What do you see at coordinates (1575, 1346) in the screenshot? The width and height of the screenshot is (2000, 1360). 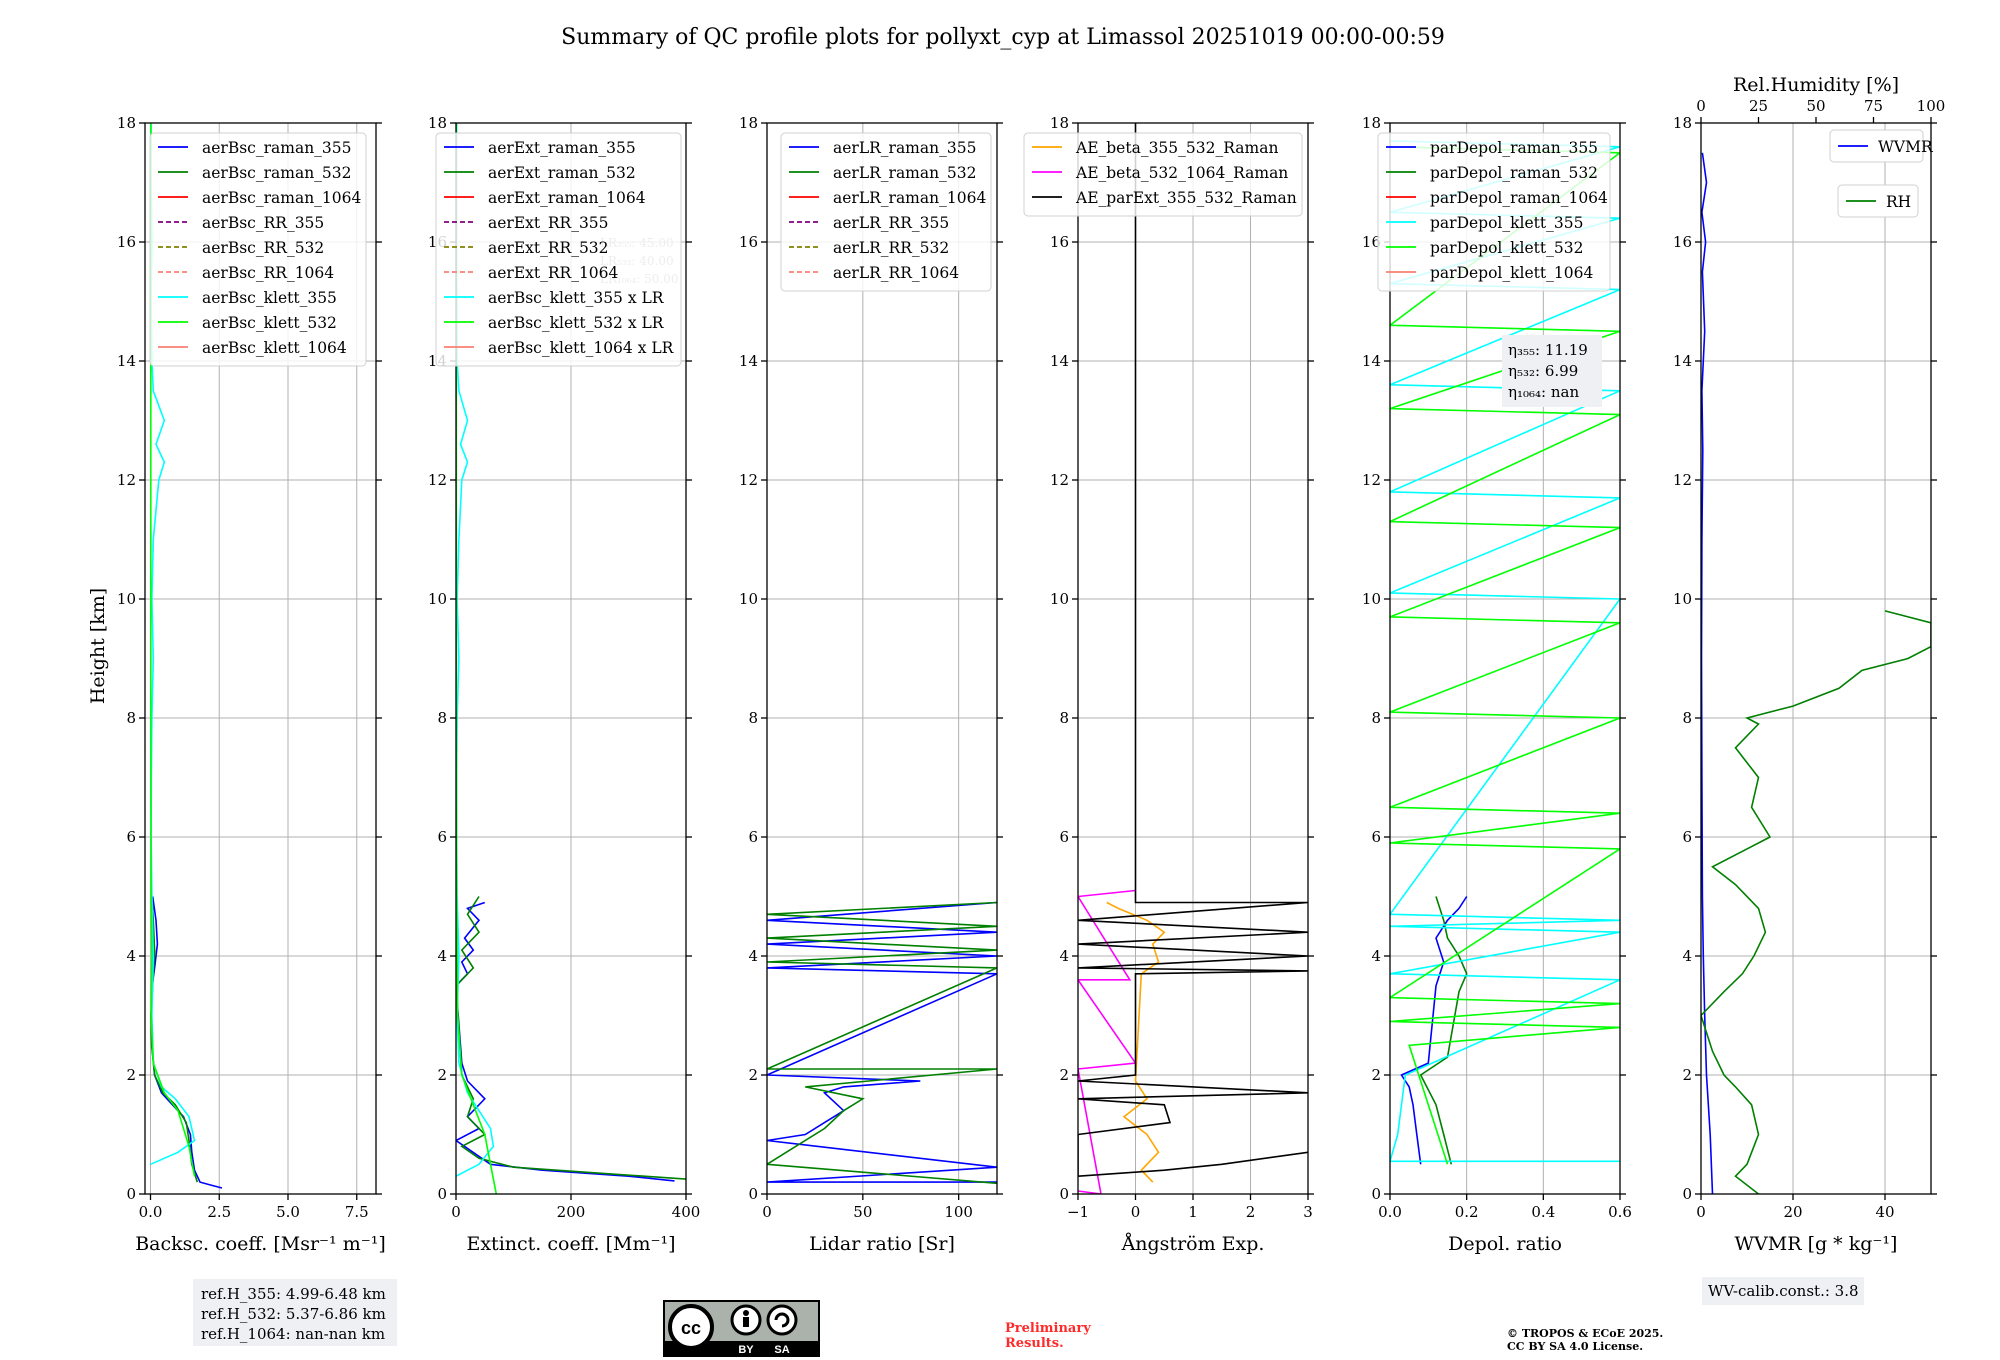 I see `svg-text: CC BY SA 4.0 License.` at bounding box center [1575, 1346].